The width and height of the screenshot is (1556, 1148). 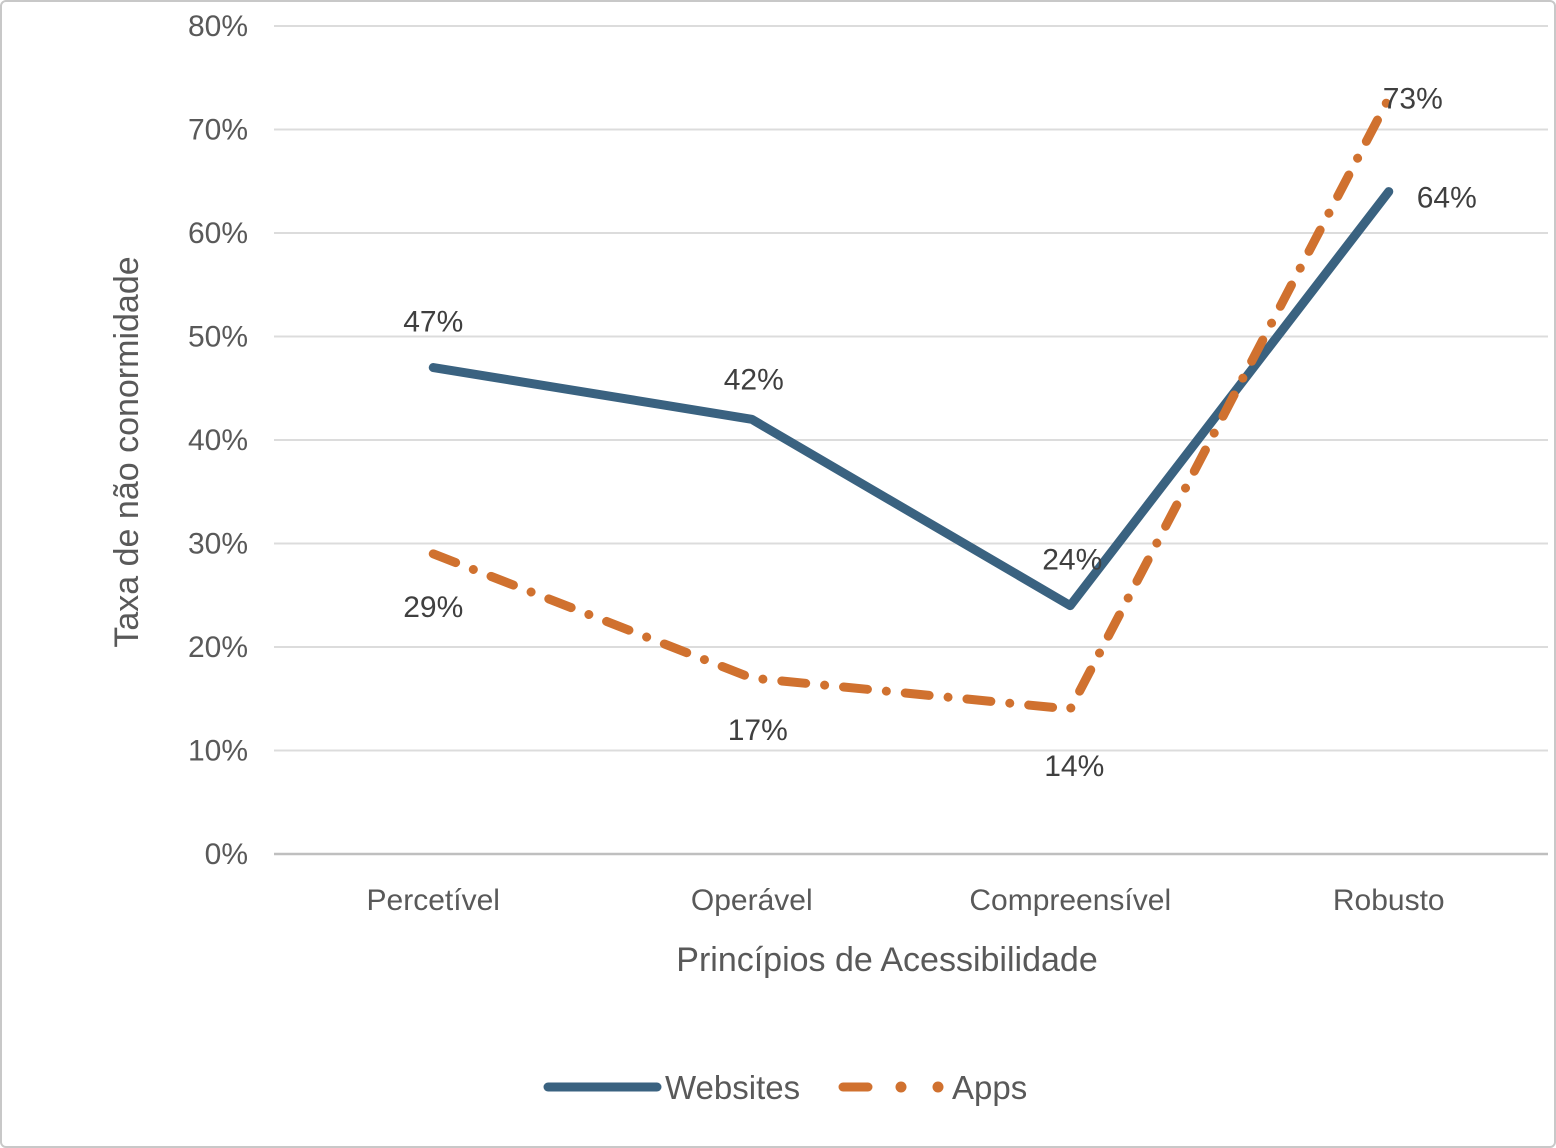 I want to click on data-label-websites: 64%, so click(x=1447, y=198).